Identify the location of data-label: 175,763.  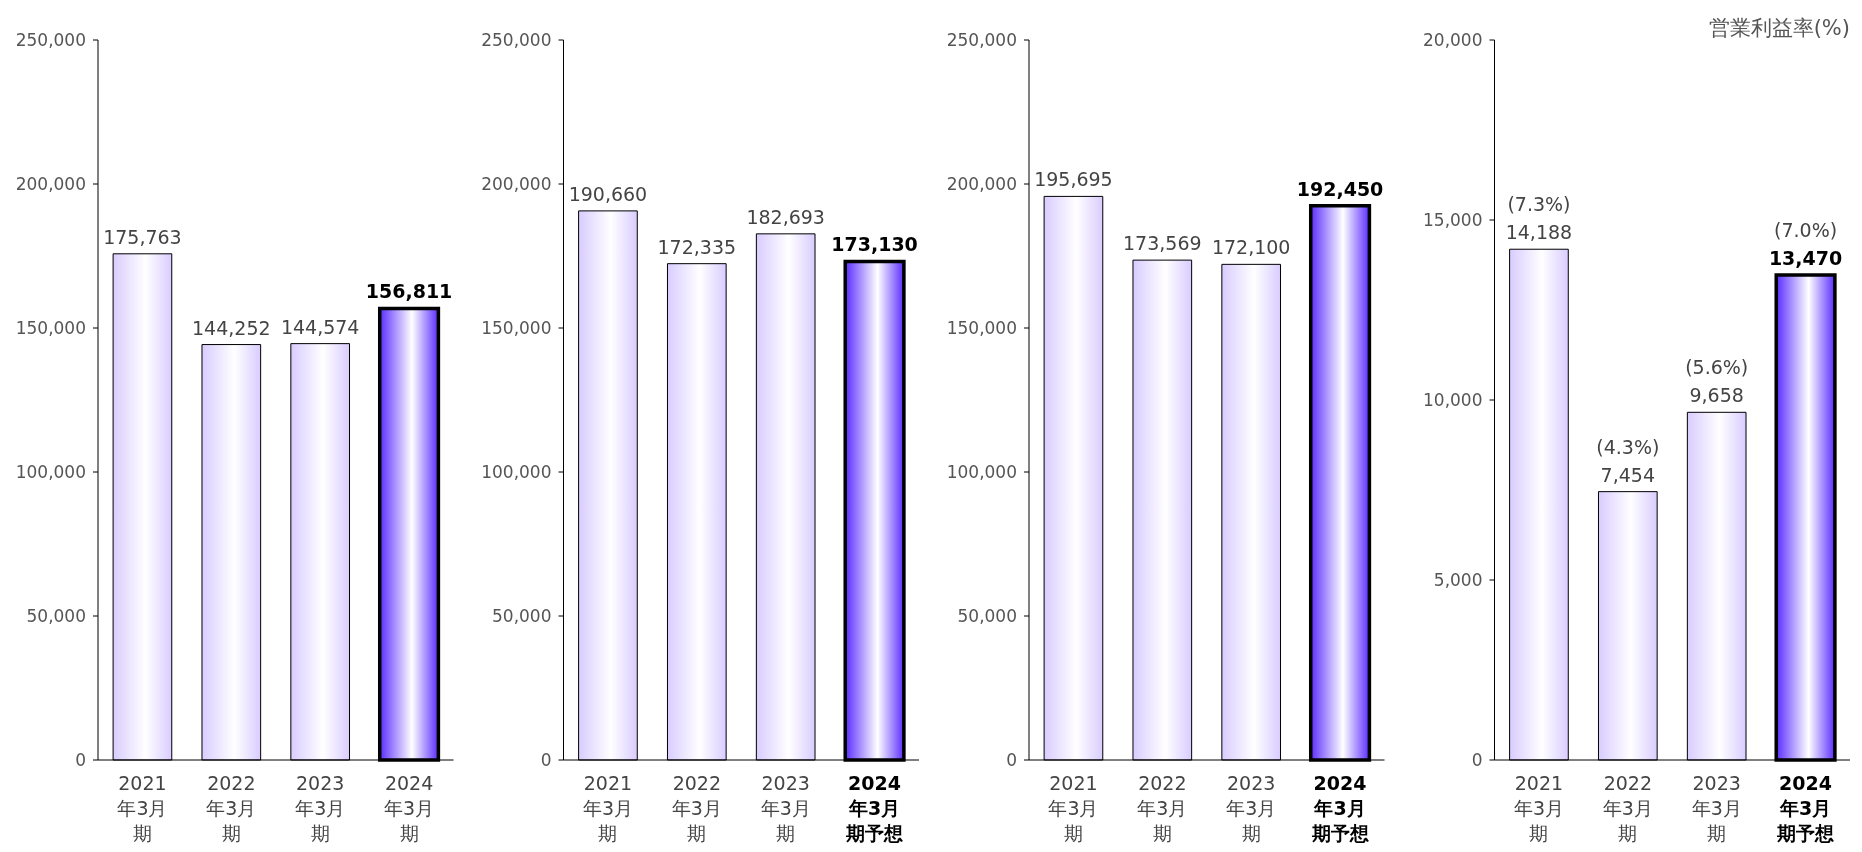
(142, 236).